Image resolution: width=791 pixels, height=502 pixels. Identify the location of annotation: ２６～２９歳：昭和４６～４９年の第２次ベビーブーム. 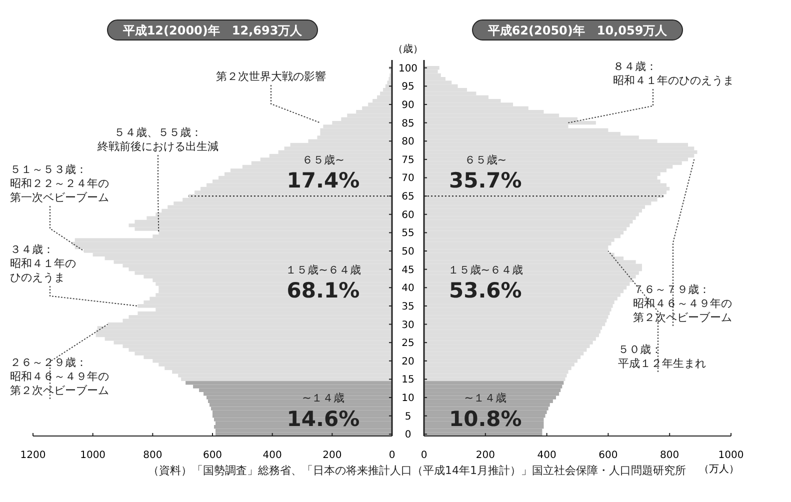
(59, 376).